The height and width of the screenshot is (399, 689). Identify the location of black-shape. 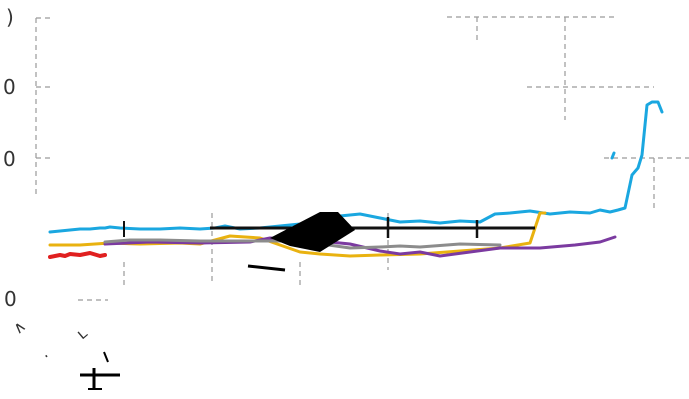
(312, 232).